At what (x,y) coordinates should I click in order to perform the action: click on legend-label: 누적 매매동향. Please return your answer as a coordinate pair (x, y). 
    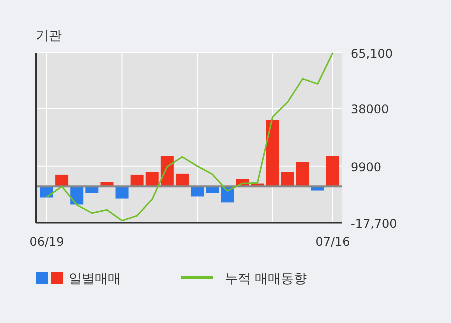
    Looking at the image, I should click on (266, 279).